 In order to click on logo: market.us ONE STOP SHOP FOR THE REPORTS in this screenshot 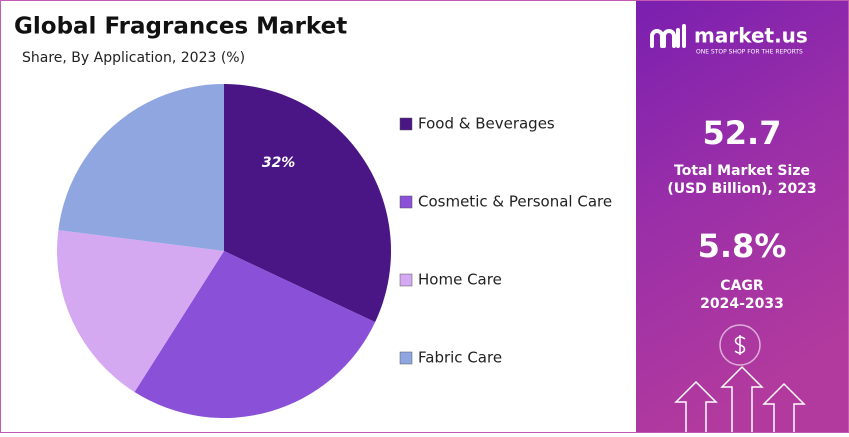, I will do `click(729, 40)`.